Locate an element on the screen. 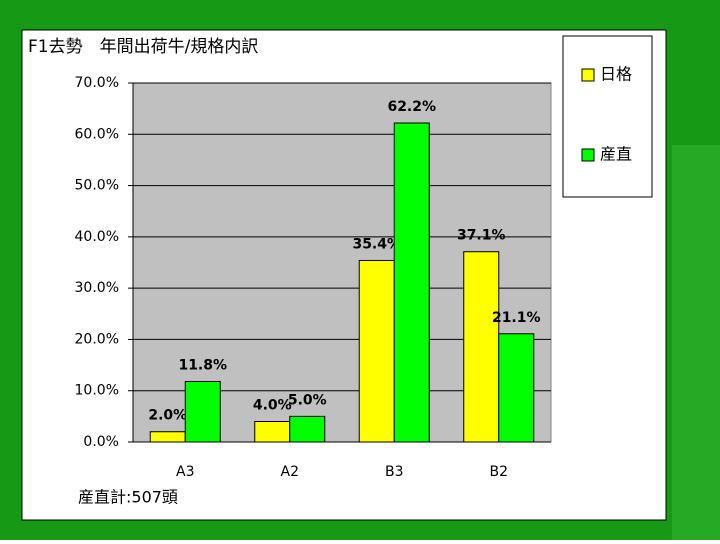 Image resolution: width=720 pixels, height=544 pixels. value-label: 37.1% is located at coordinates (481, 236).